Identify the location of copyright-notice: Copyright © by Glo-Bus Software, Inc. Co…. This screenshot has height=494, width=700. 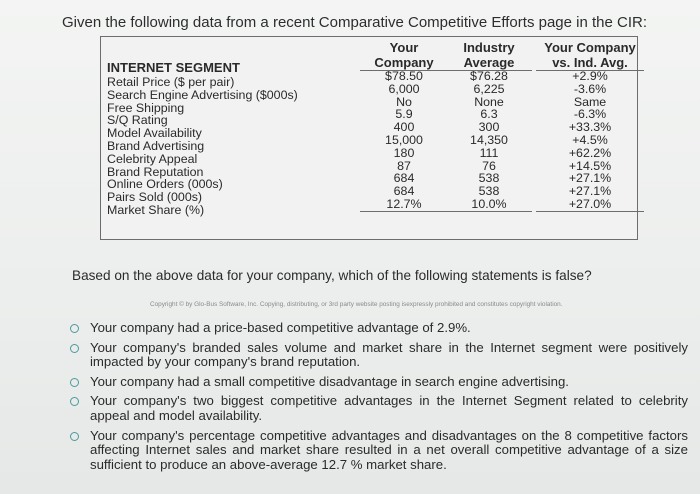
(356, 304).